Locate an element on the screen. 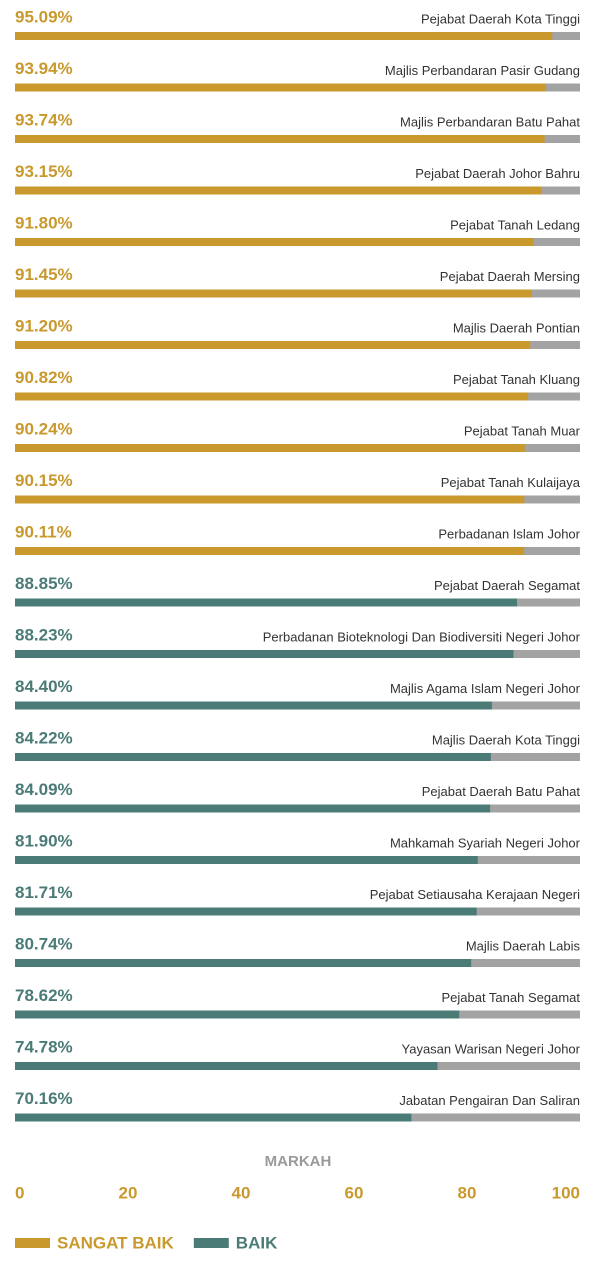 This screenshot has width=591, height=1262. category-label: Pejabat Tanah Kluang is located at coordinates (516, 379).